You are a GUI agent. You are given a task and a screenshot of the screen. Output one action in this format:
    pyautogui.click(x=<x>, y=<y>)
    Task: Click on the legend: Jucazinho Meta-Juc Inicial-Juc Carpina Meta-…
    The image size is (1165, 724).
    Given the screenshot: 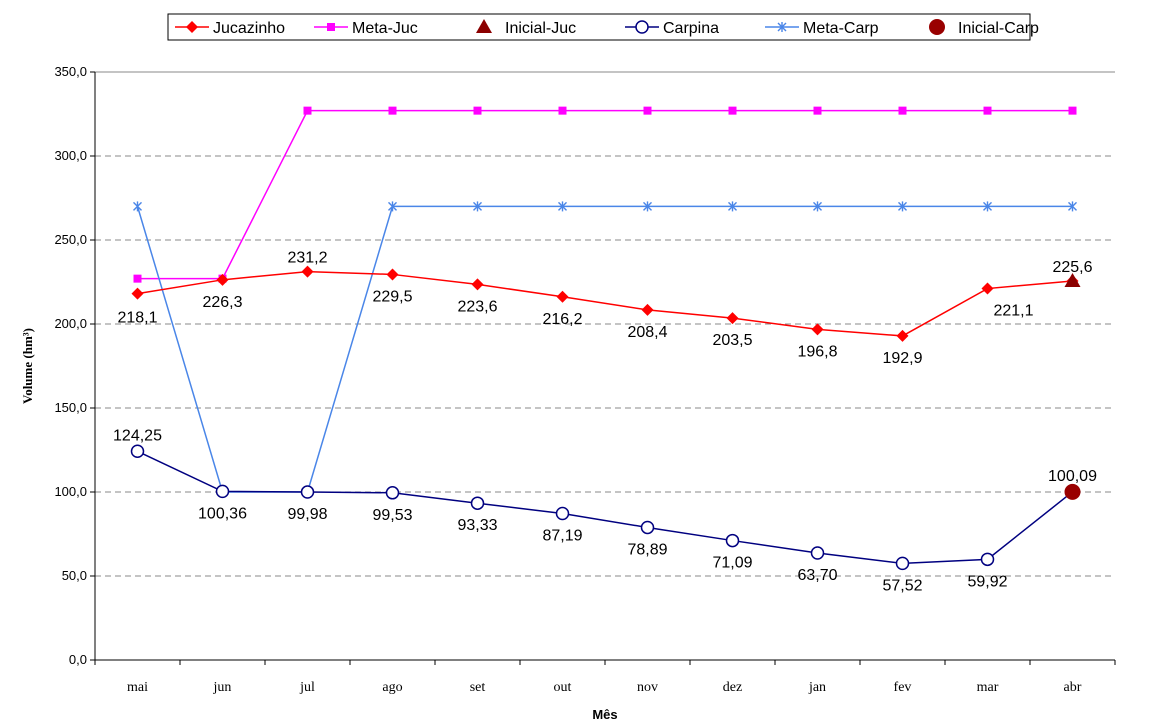 What is the action you would take?
    pyautogui.click(x=603, y=27)
    